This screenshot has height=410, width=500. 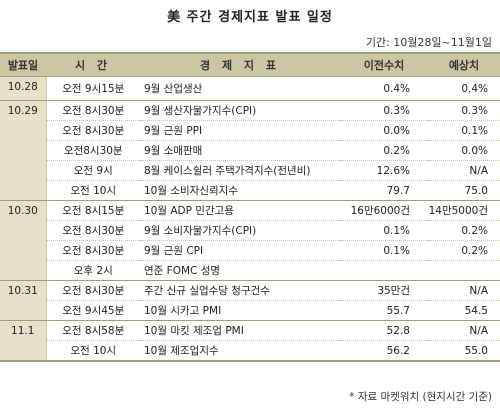 I want to click on forecast-cell: 0.3%, so click(x=464, y=110).